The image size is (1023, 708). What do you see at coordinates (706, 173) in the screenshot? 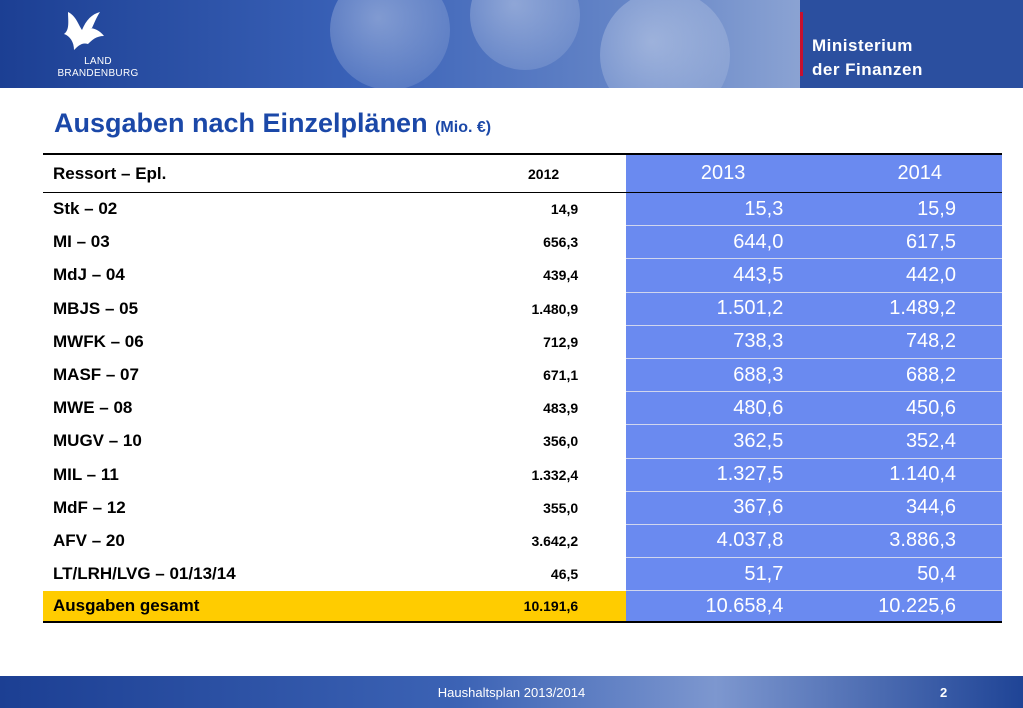
I see `header-2013: 2013` at bounding box center [706, 173].